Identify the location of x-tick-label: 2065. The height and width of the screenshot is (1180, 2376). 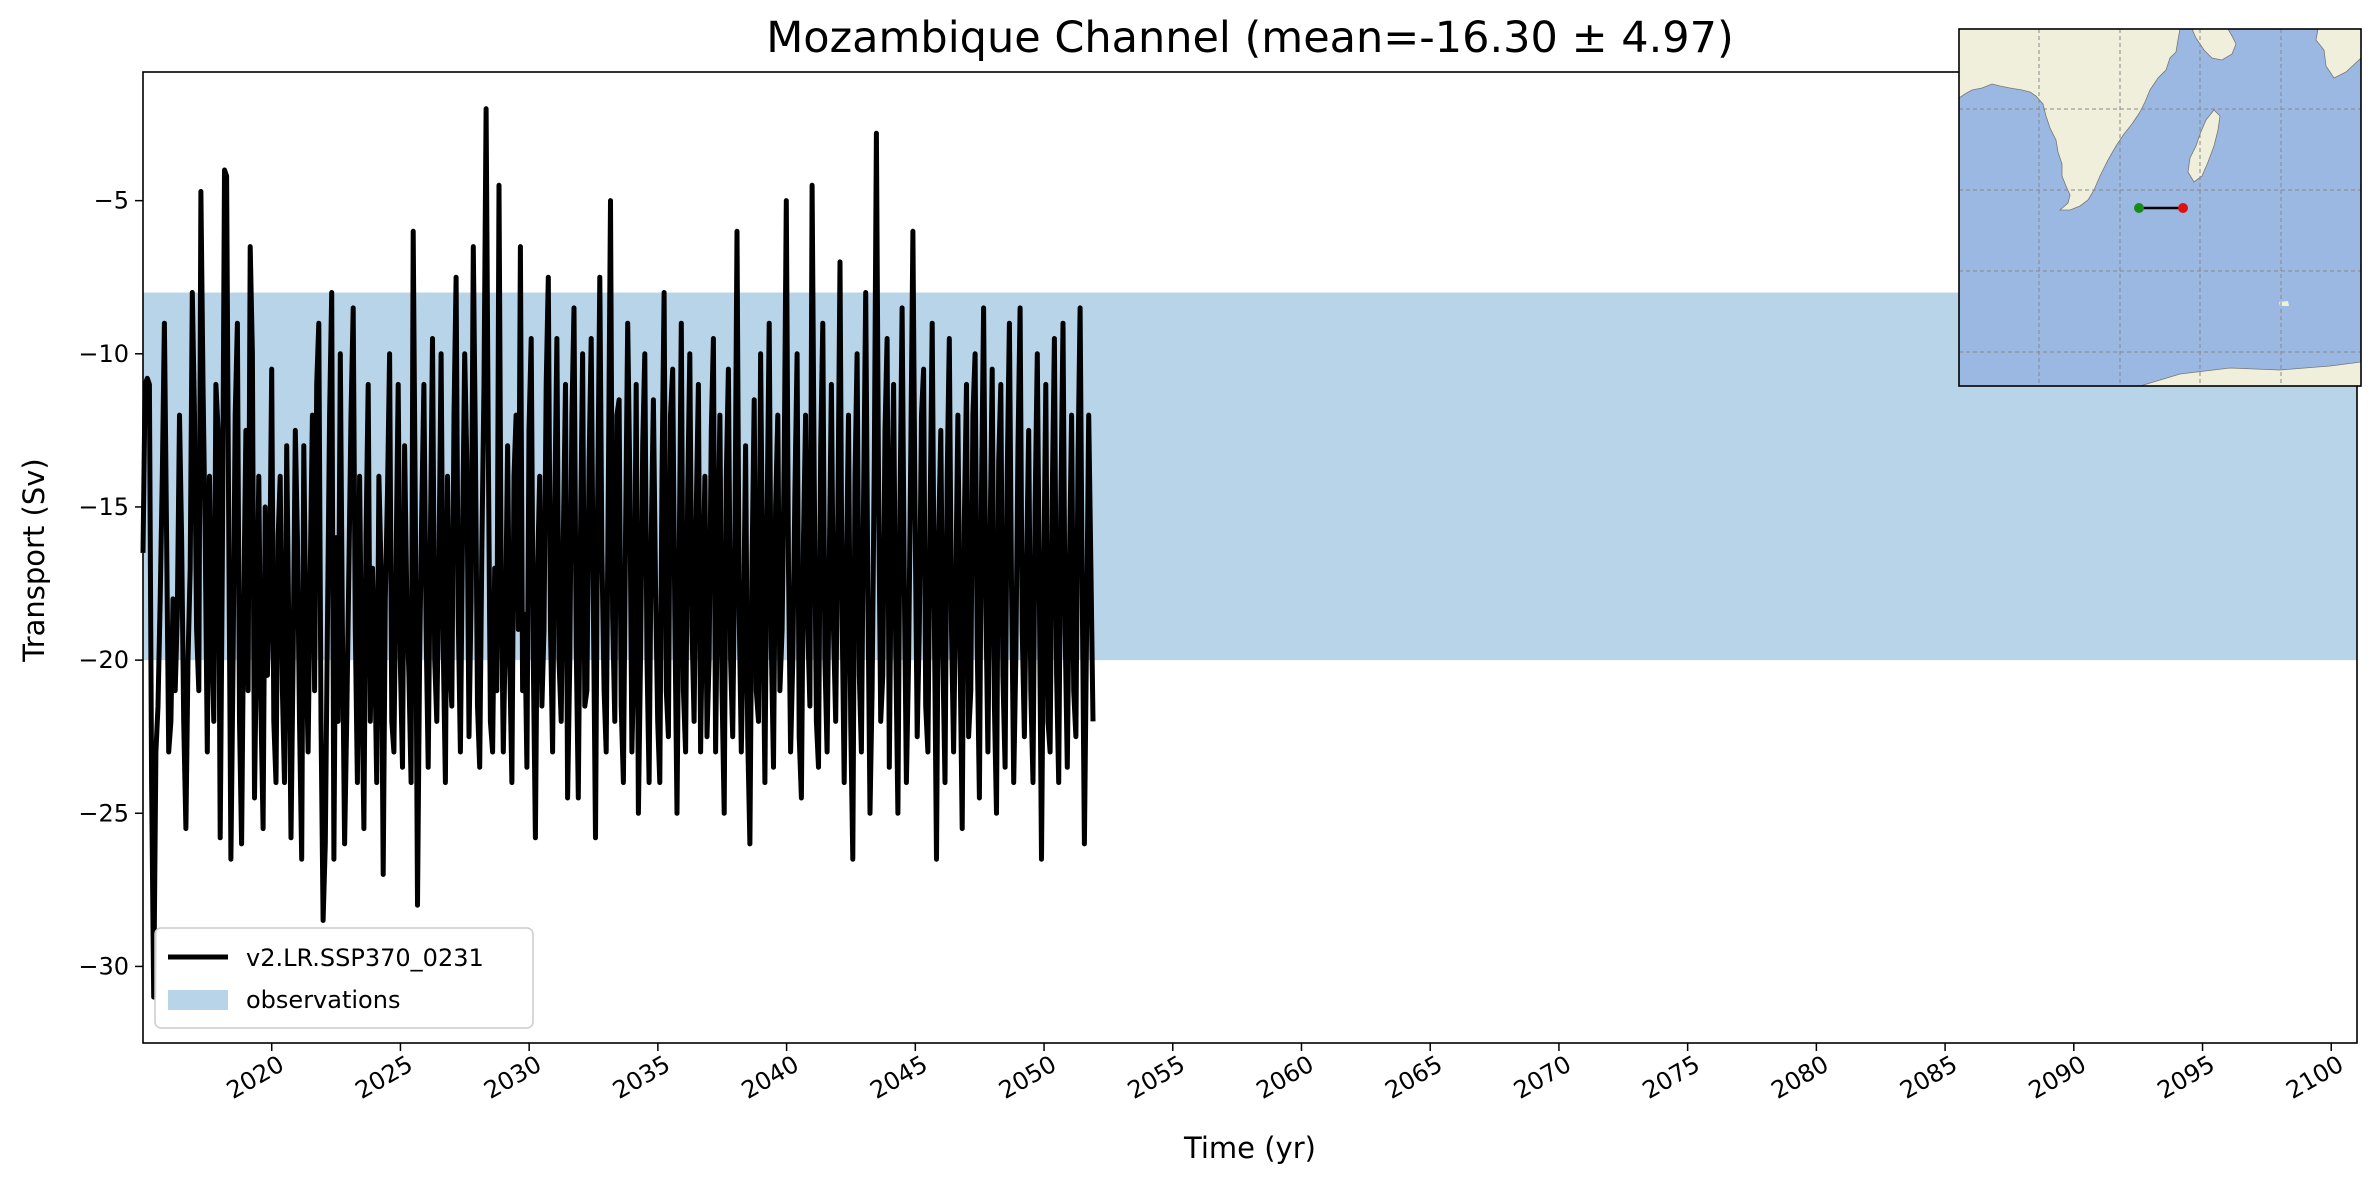
(1413, 1077).